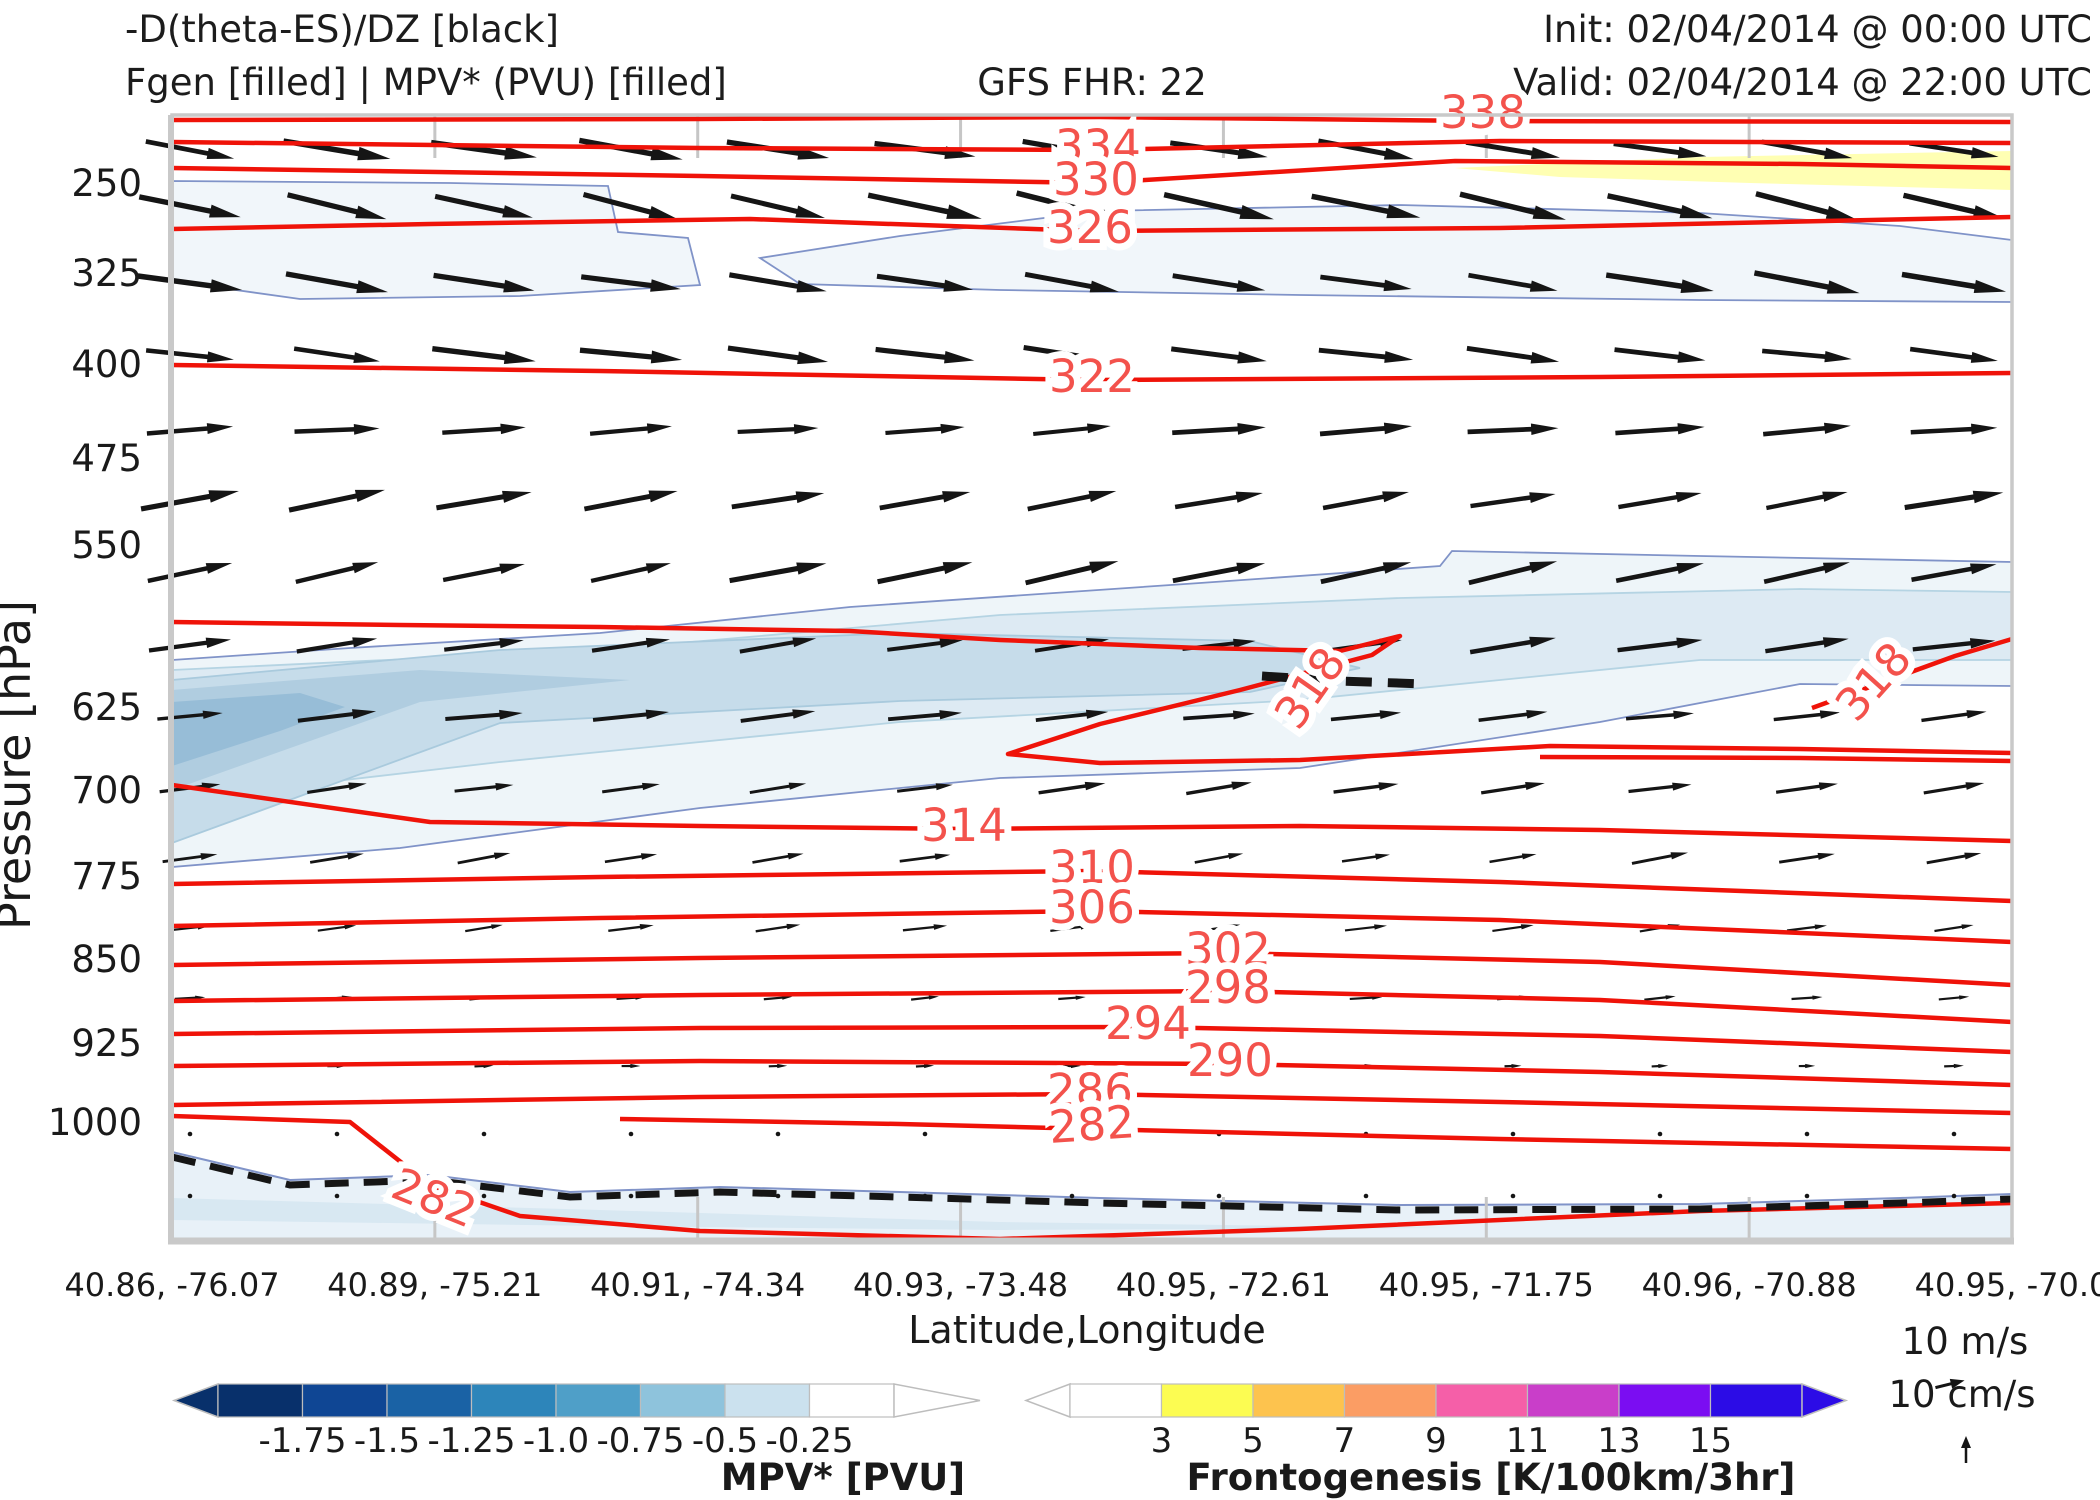  Describe the element at coordinates (95, 1122) in the screenshot. I see `y-tick-label: 1000` at that location.